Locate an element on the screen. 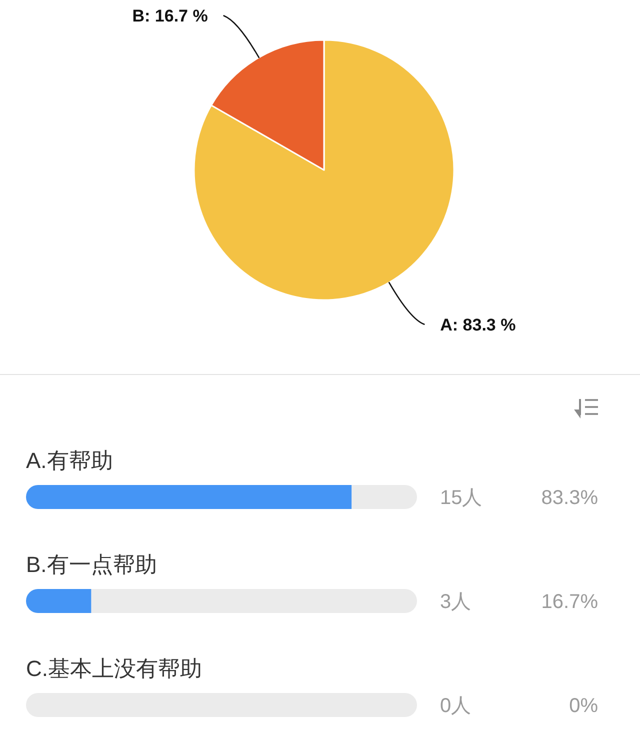 Image resolution: width=640 pixels, height=755 pixels. slice-label: B: 16.7 % is located at coordinates (170, 16).